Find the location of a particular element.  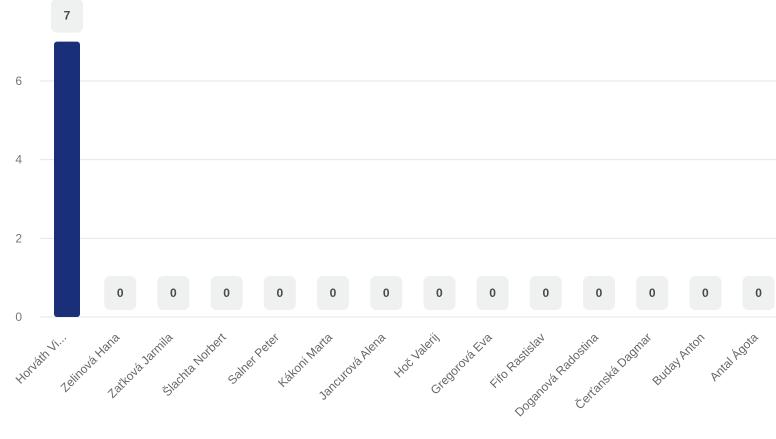

data-label-text: 7 is located at coordinates (67, 16).